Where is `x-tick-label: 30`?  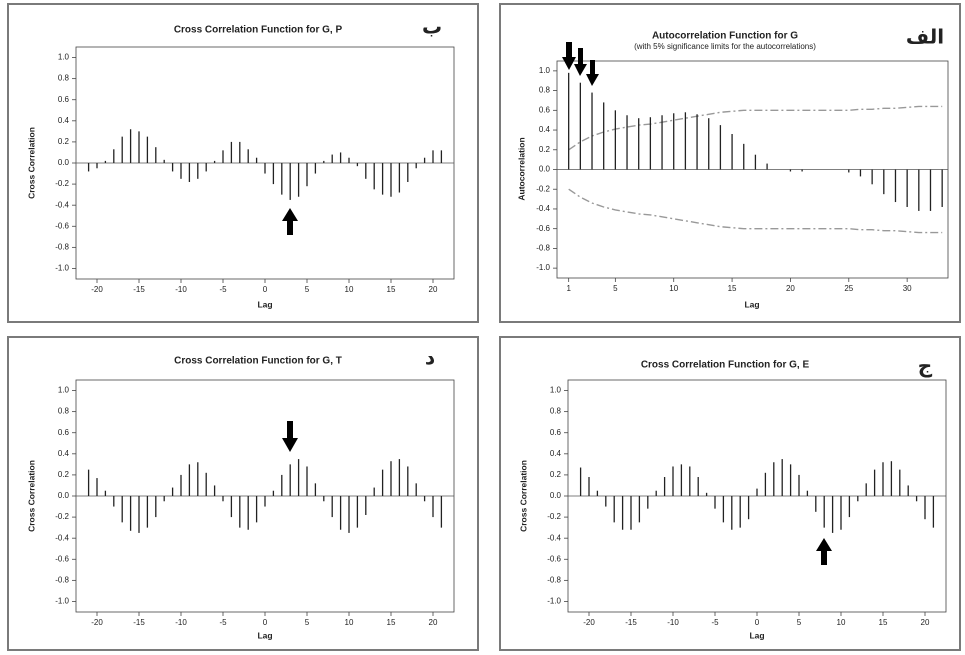
x-tick-label: 30 is located at coordinates (907, 288).